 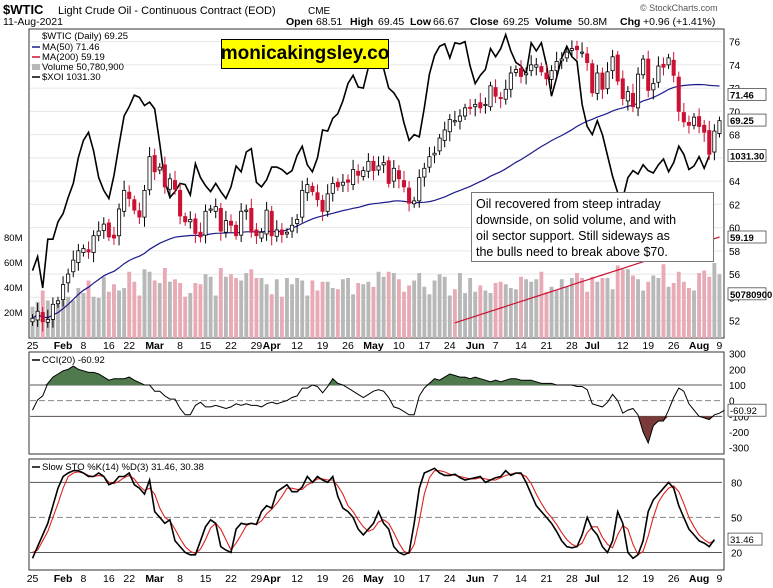 What do you see at coordinates (319, 11) in the screenshot?
I see `header-exchange: CME` at bounding box center [319, 11].